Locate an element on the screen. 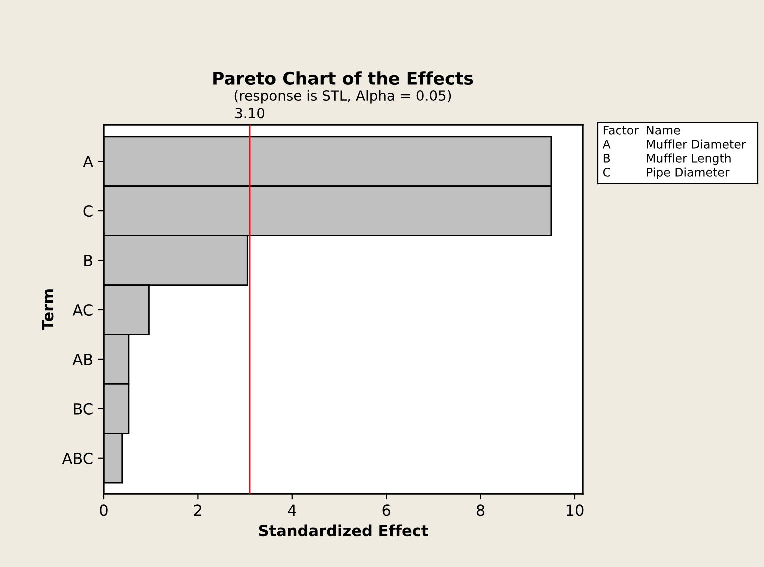 Image resolution: width=764 pixels, height=567 pixels. y-tick-label: C is located at coordinates (88, 212).